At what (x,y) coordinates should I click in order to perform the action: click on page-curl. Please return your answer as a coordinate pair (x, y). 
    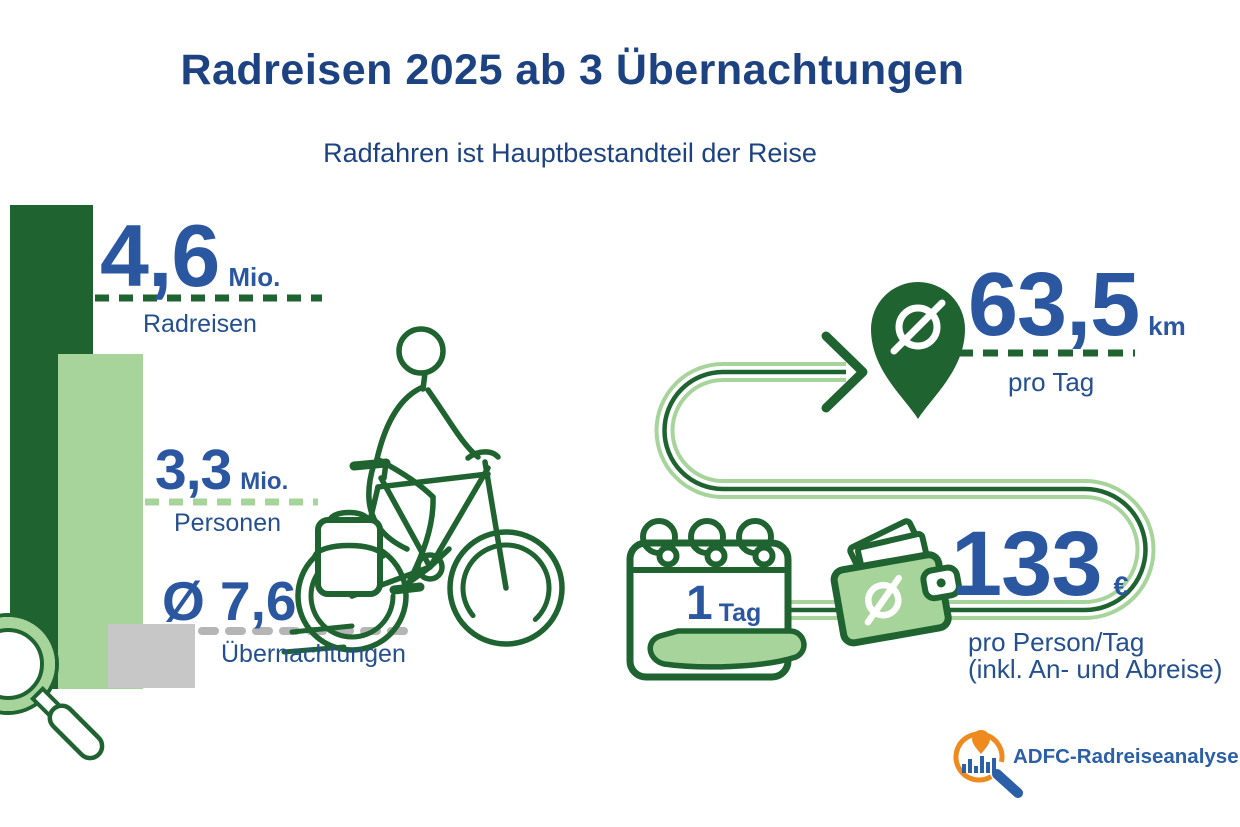
    Looking at the image, I should click on (727, 649).